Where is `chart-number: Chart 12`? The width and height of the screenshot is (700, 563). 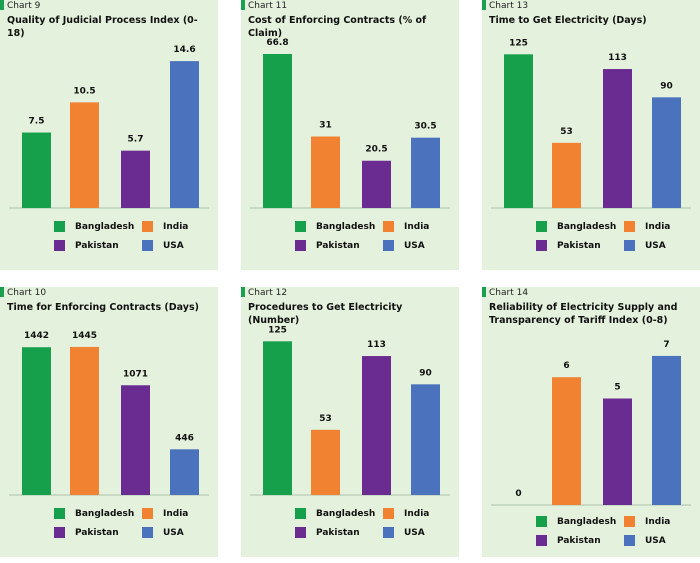 chart-number: Chart 12 is located at coordinates (268, 293).